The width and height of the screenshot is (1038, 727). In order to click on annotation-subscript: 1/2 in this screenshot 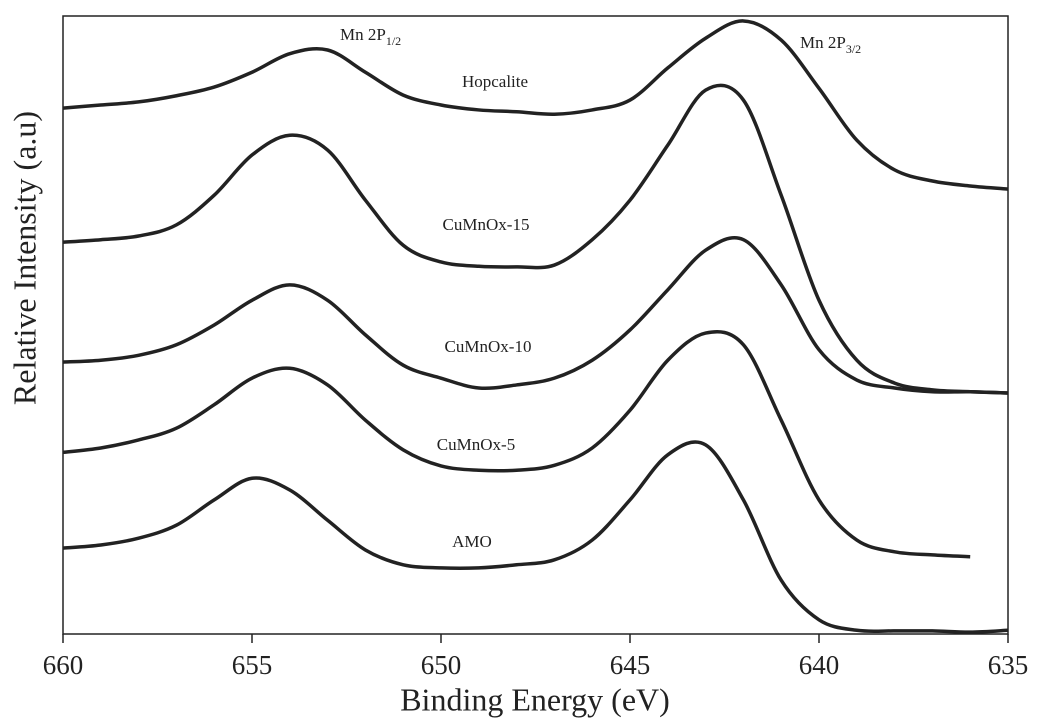, I will do `click(393, 41)`.